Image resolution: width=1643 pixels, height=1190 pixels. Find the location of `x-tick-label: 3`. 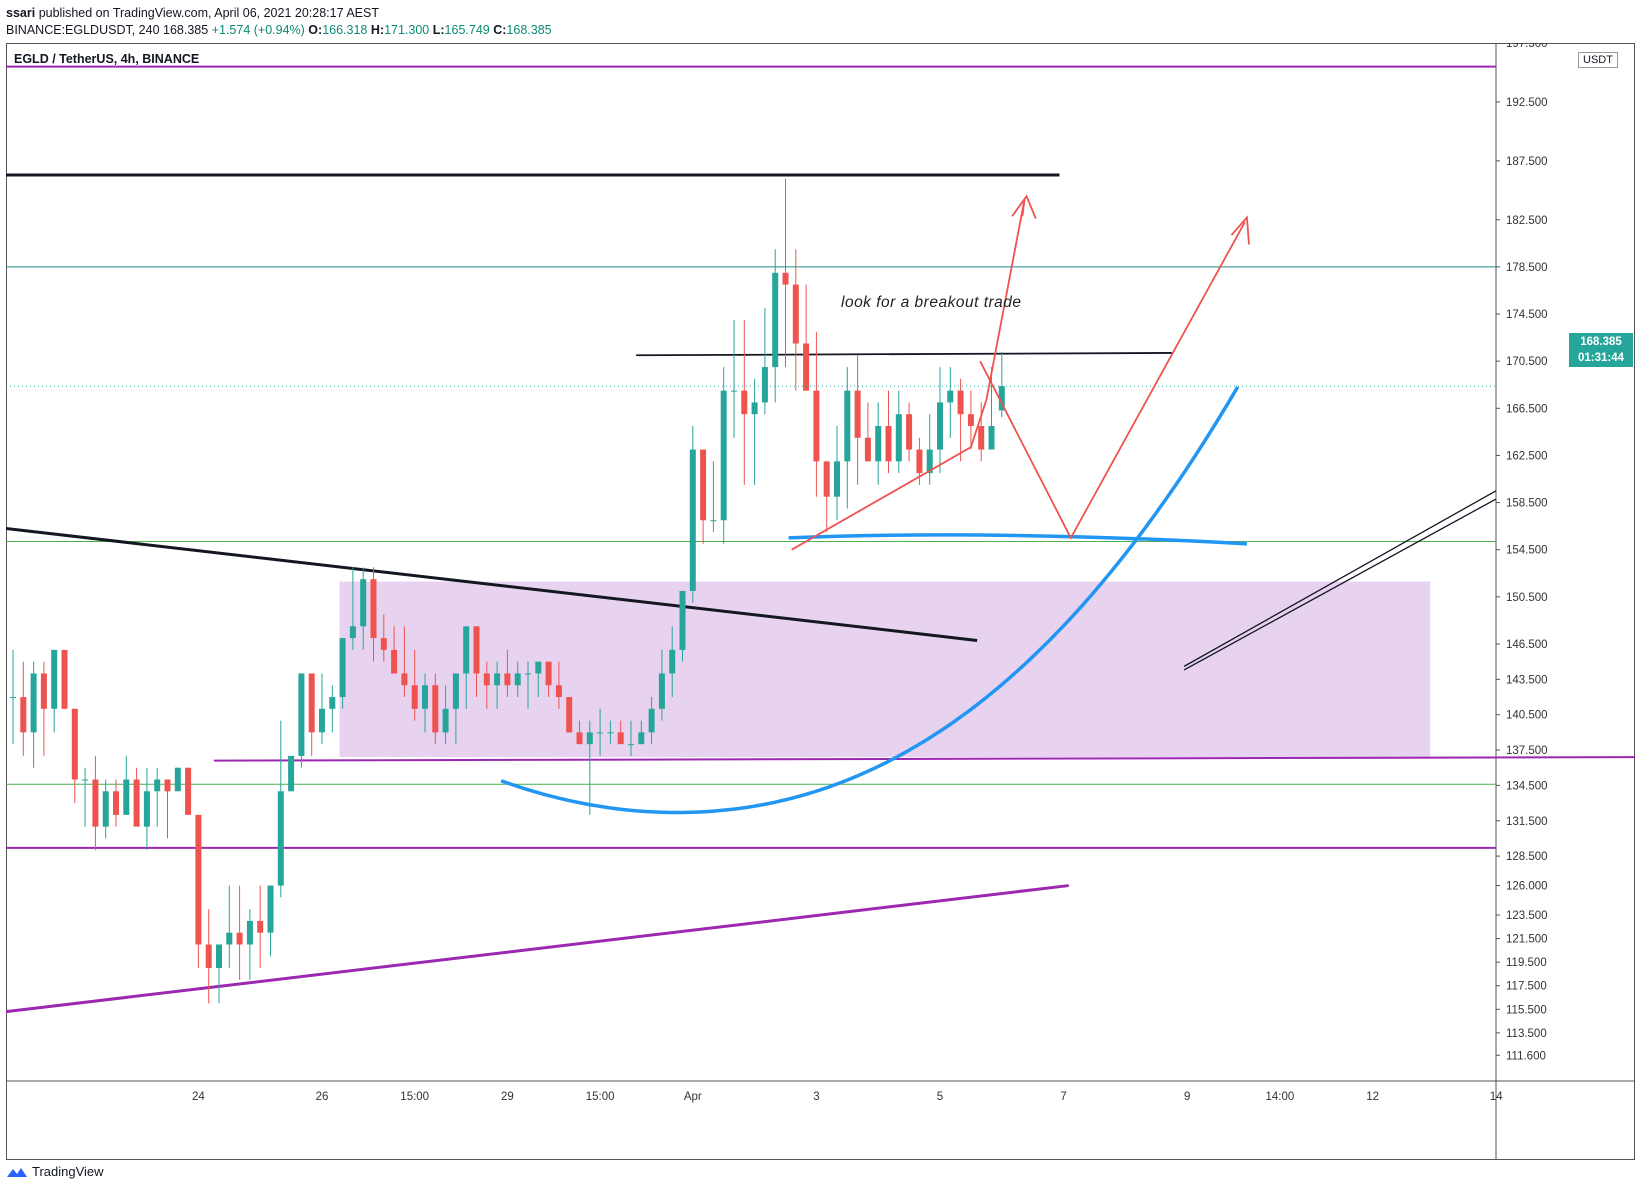

x-tick-label: 3 is located at coordinates (816, 1097).